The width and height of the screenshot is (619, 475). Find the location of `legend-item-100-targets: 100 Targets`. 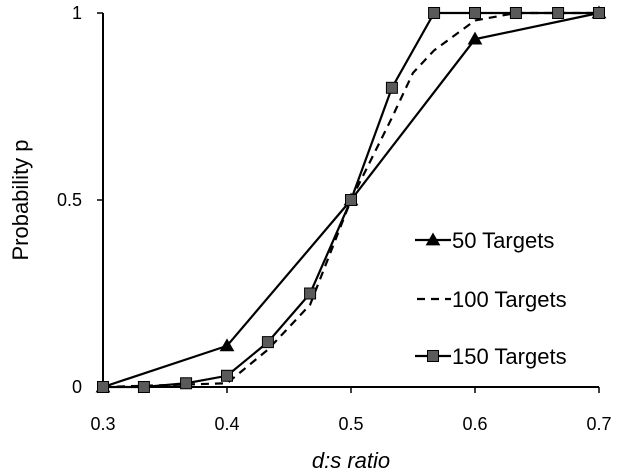

legend-item-100-targets: 100 Targets is located at coordinates (492, 299).